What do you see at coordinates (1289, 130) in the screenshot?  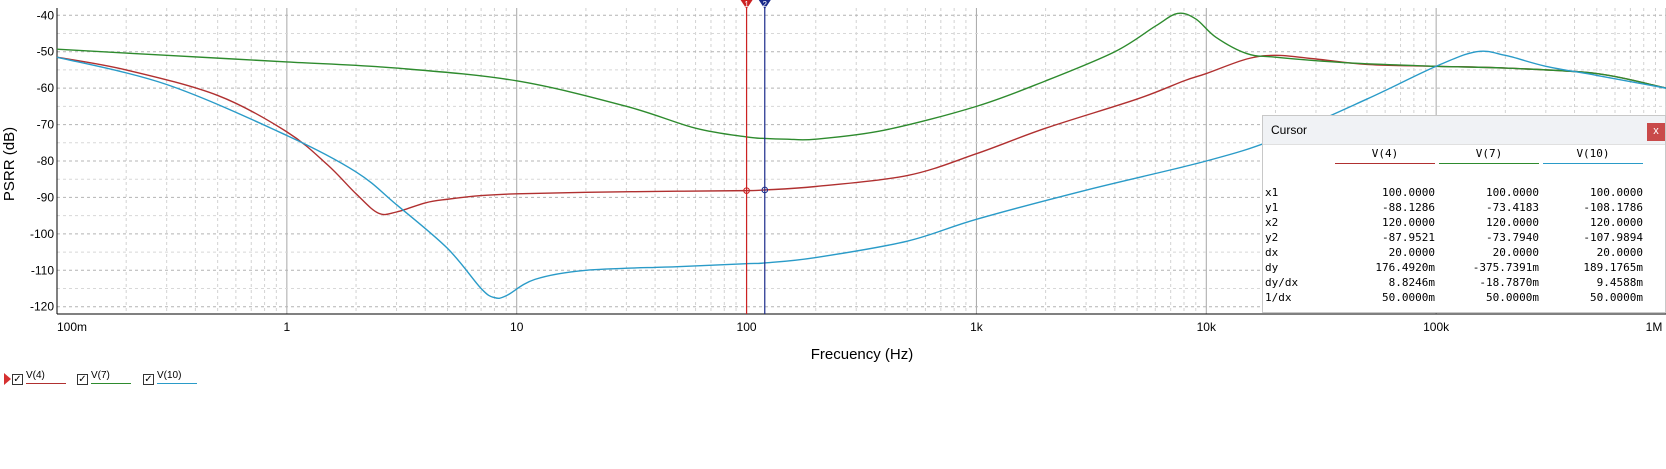 I see `cursor-panel-title: Cursor` at bounding box center [1289, 130].